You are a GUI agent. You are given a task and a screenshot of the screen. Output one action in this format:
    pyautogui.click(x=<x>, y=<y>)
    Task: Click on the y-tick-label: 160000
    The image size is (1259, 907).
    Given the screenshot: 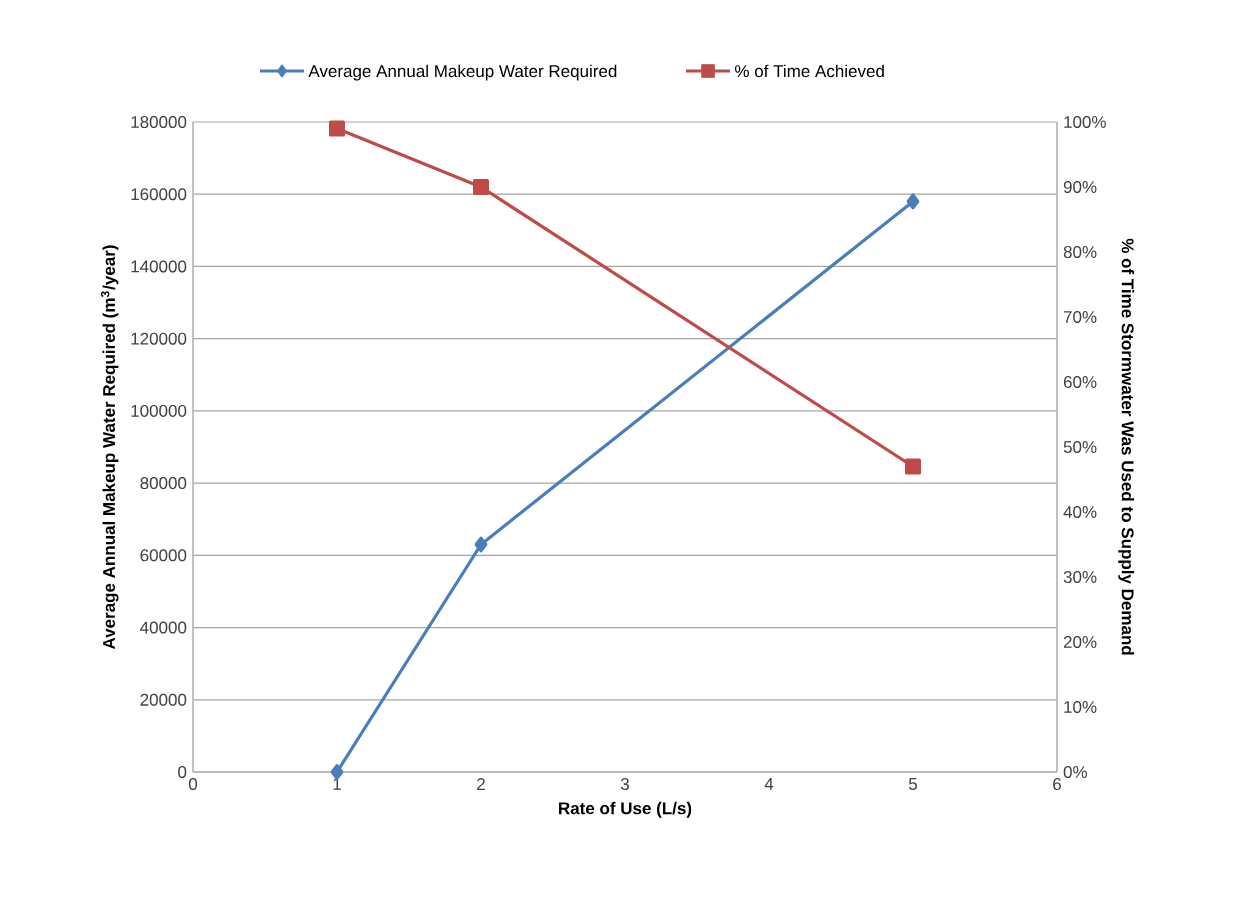 What is the action you would take?
    pyautogui.click(x=159, y=194)
    